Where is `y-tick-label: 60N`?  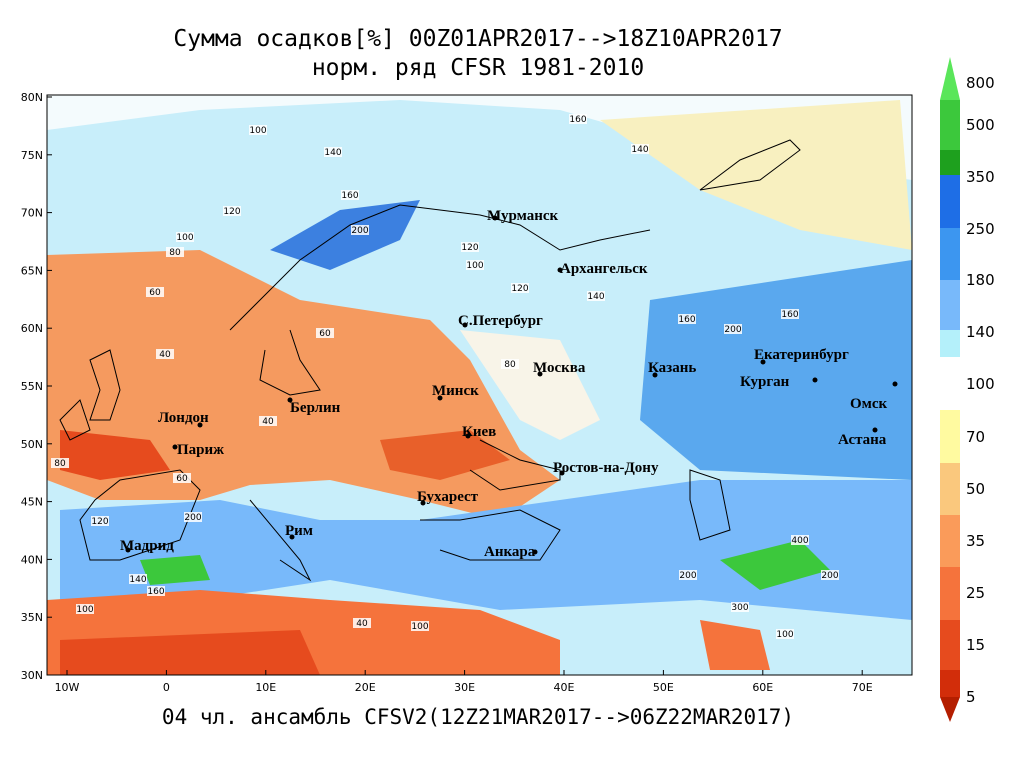
y-tick-label: 60N is located at coordinates (32, 328).